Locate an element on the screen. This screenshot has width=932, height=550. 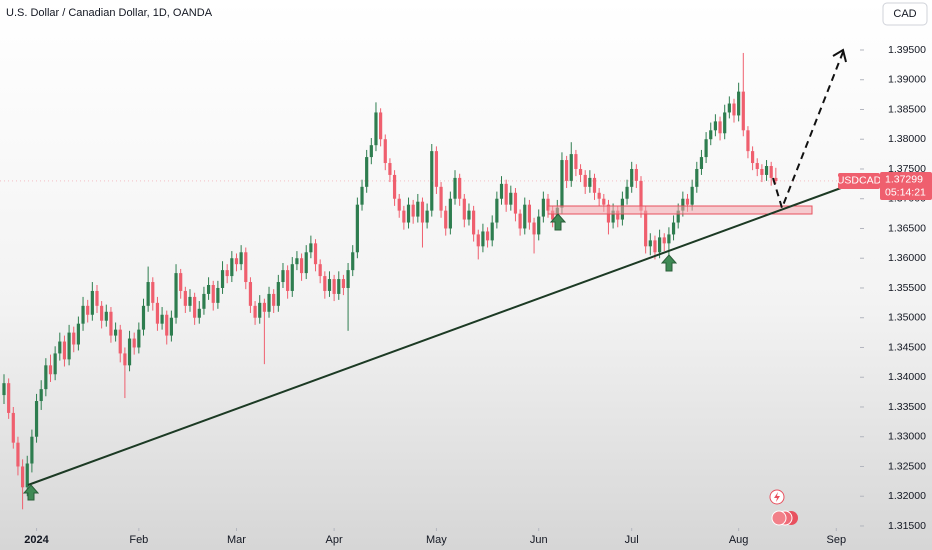
last-price-box is located at coordinates (906, 185).